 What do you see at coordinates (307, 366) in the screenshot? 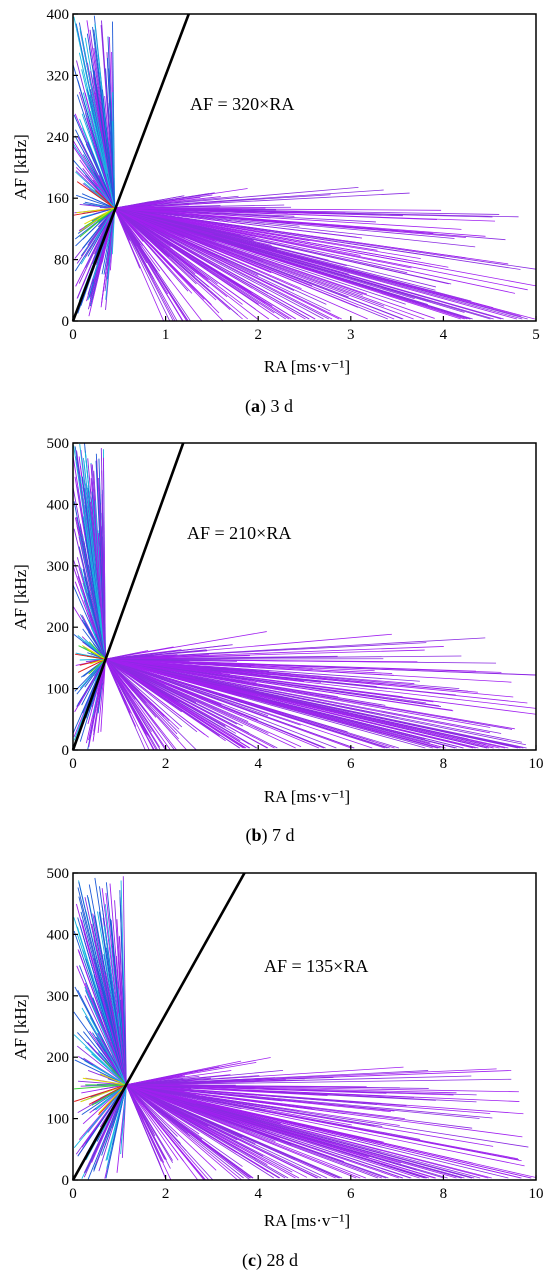
I see `panel-a-x-axis-label: RA [ms·v⁻¹]` at bounding box center [307, 366].